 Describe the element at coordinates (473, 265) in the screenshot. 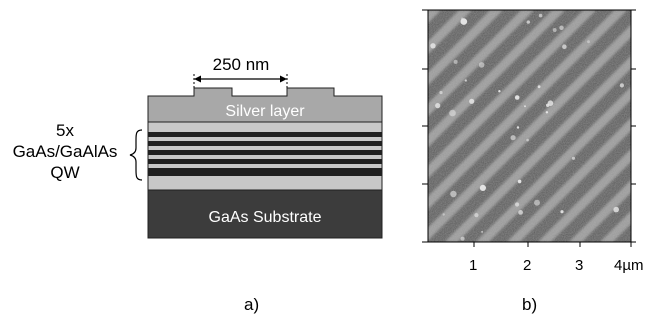

I see `x-tick-1: 1` at that location.